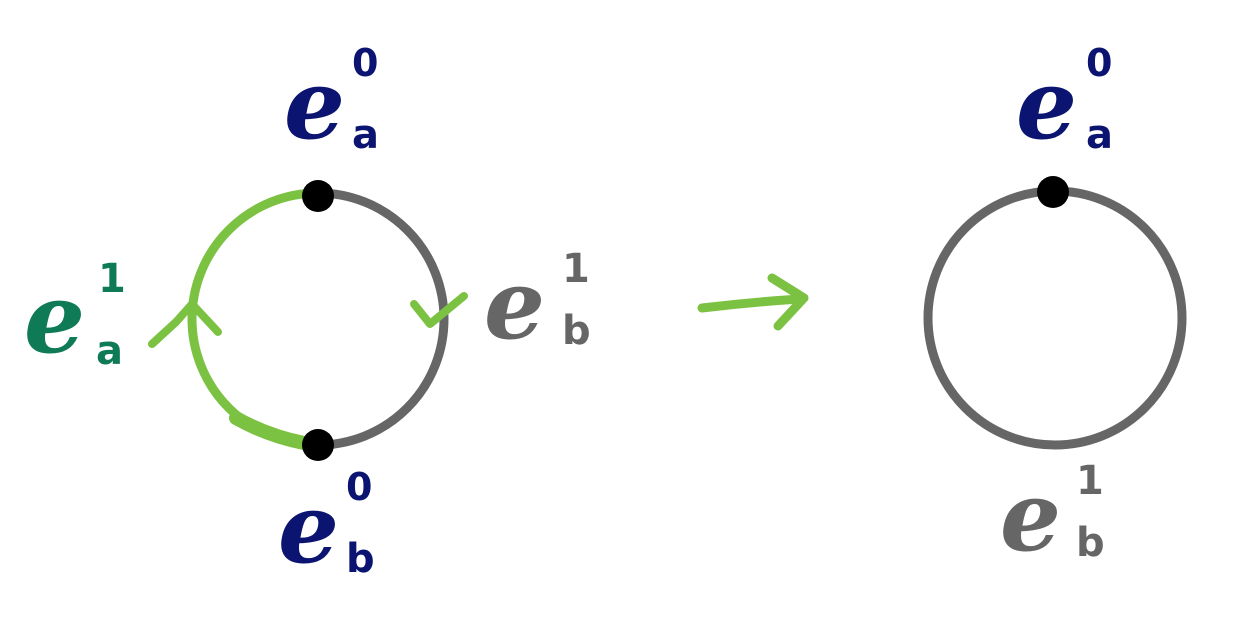 The height and width of the screenshot is (640, 1248). Describe the element at coordinates (1053, 192) in the screenshot. I see `vertex-e0a-dot-right` at that location.